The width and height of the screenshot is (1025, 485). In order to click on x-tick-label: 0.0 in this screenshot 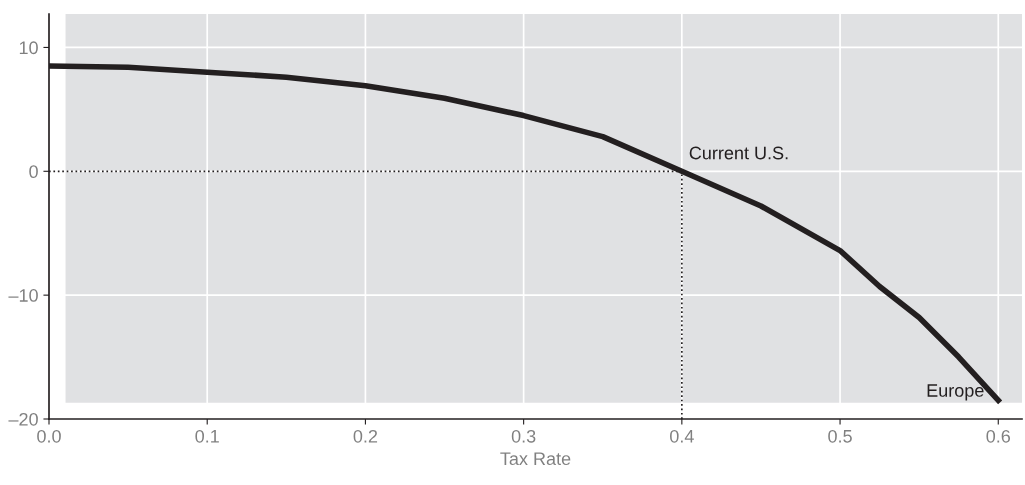, I will do `click(49, 436)`.